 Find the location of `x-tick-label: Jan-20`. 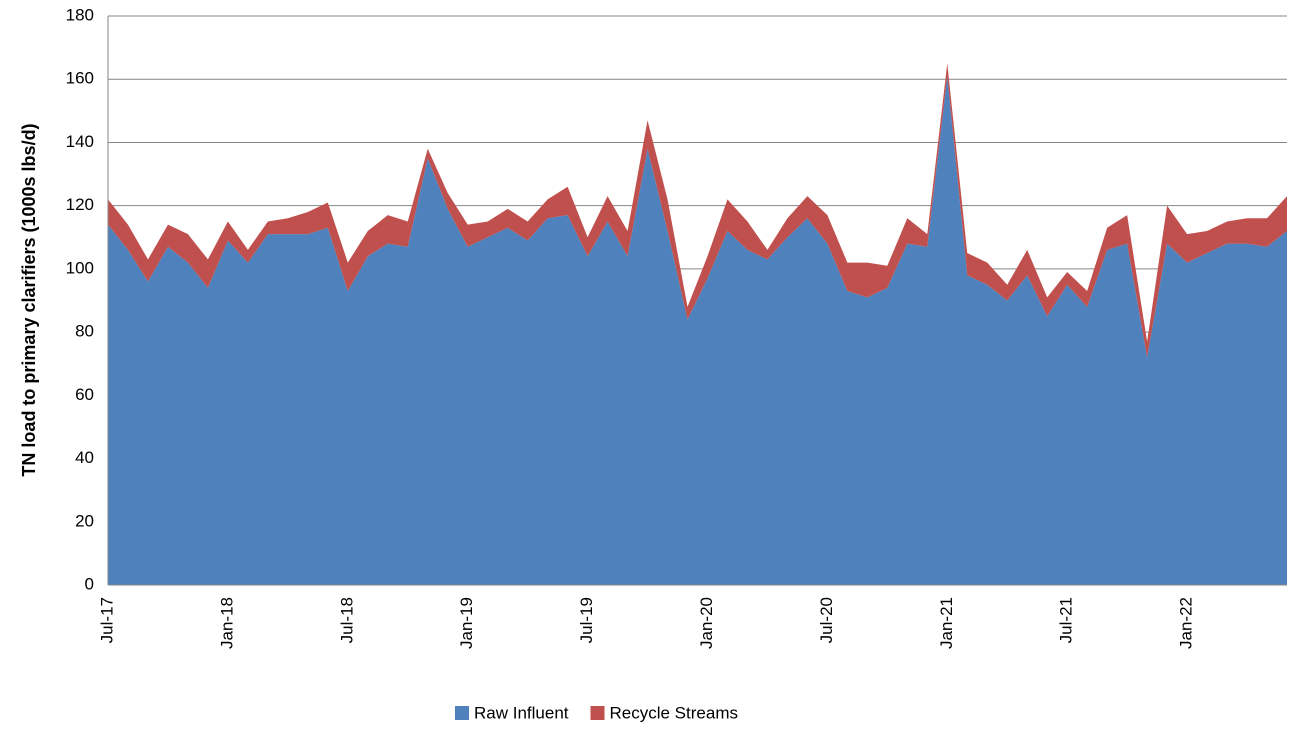

x-tick-label: Jan-20 is located at coordinates (706, 623).